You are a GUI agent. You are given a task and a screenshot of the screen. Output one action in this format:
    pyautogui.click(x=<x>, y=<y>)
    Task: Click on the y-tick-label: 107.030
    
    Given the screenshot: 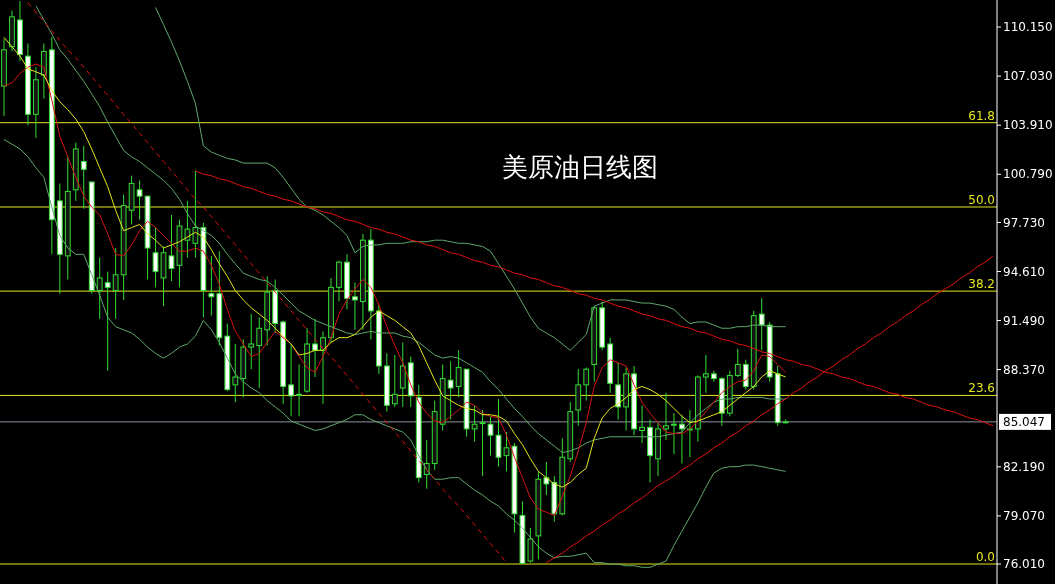 What is the action you would take?
    pyautogui.click(x=1028, y=76)
    